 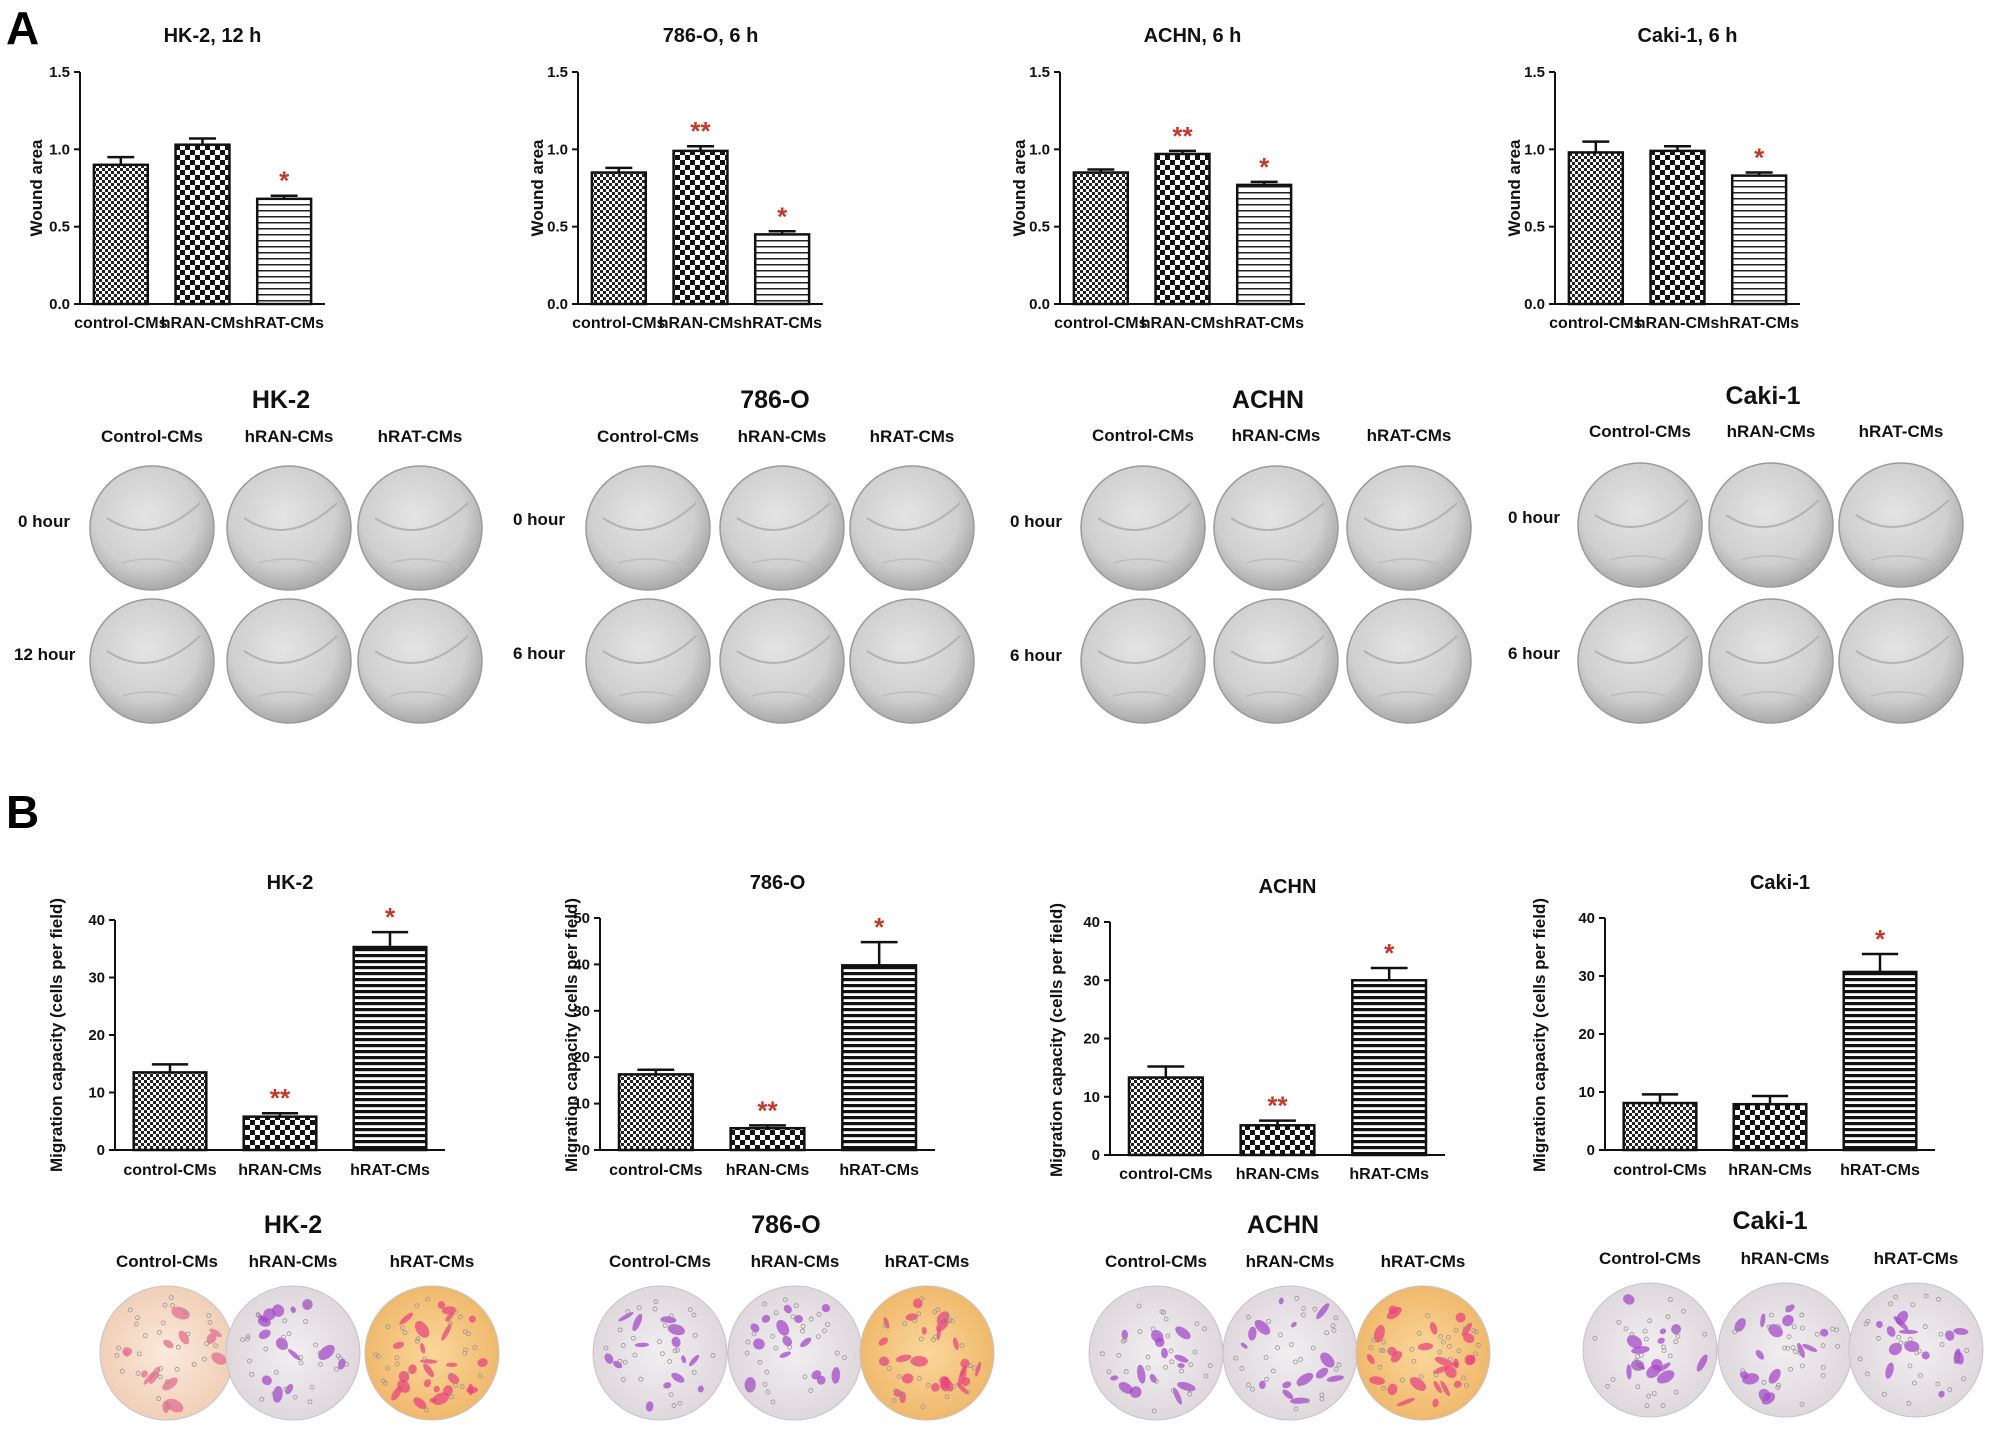 I want to click on transwell-membrane, so click(x=795, y=1353).